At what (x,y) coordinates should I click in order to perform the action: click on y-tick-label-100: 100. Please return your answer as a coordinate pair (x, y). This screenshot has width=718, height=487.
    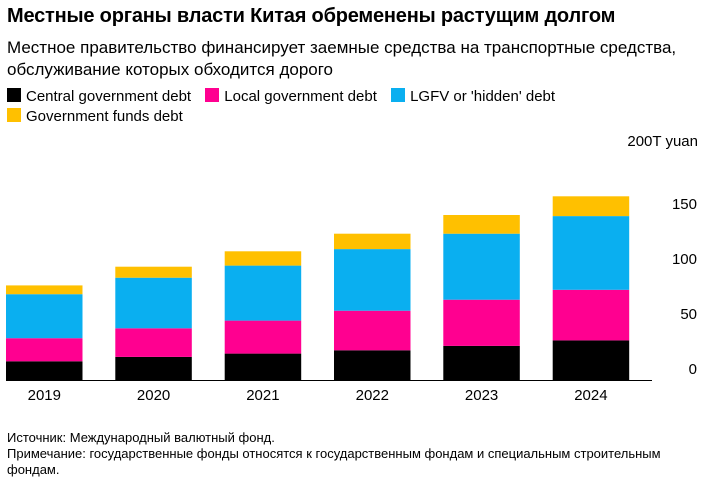
    Looking at the image, I should click on (684, 259).